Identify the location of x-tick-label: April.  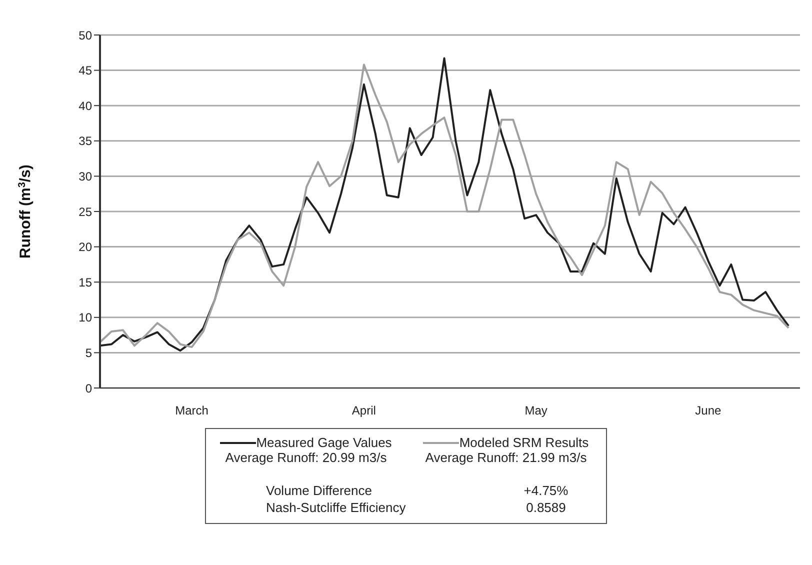
(364, 411).